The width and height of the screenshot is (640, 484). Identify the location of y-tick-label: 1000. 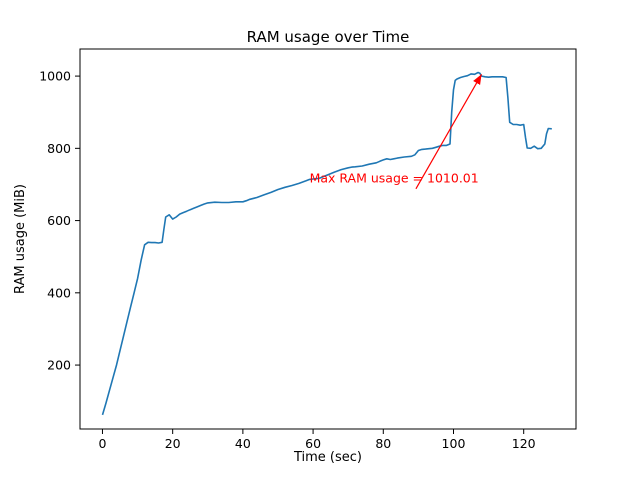
(55, 76).